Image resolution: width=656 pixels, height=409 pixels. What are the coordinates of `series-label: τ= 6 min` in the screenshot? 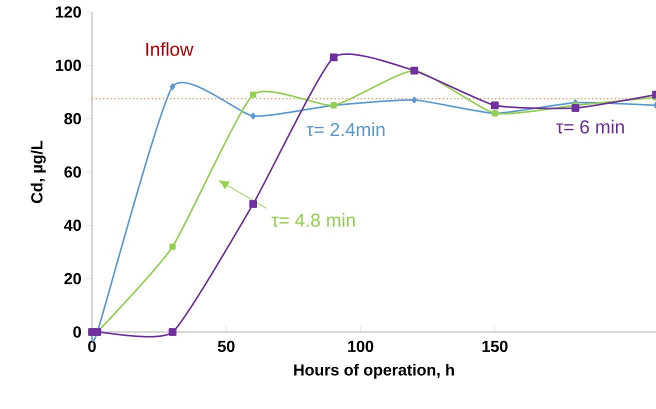 It's located at (590, 127).